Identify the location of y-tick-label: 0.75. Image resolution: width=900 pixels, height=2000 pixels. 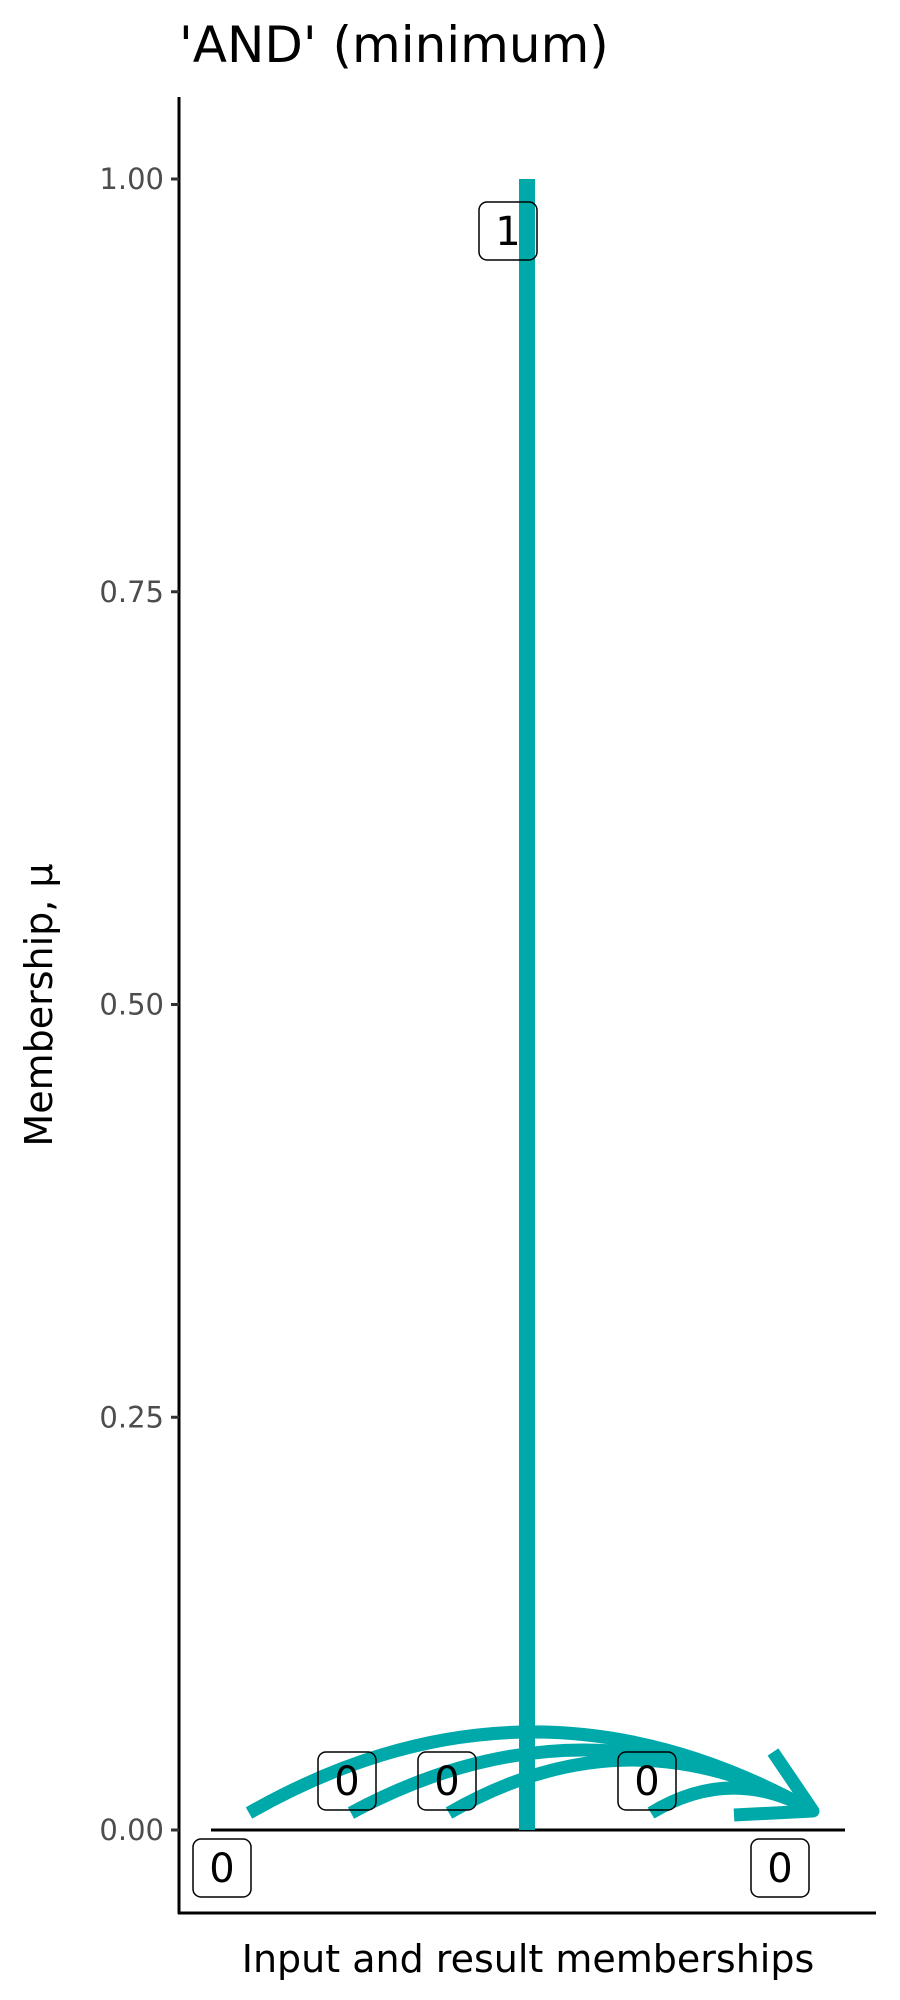
(131, 592).